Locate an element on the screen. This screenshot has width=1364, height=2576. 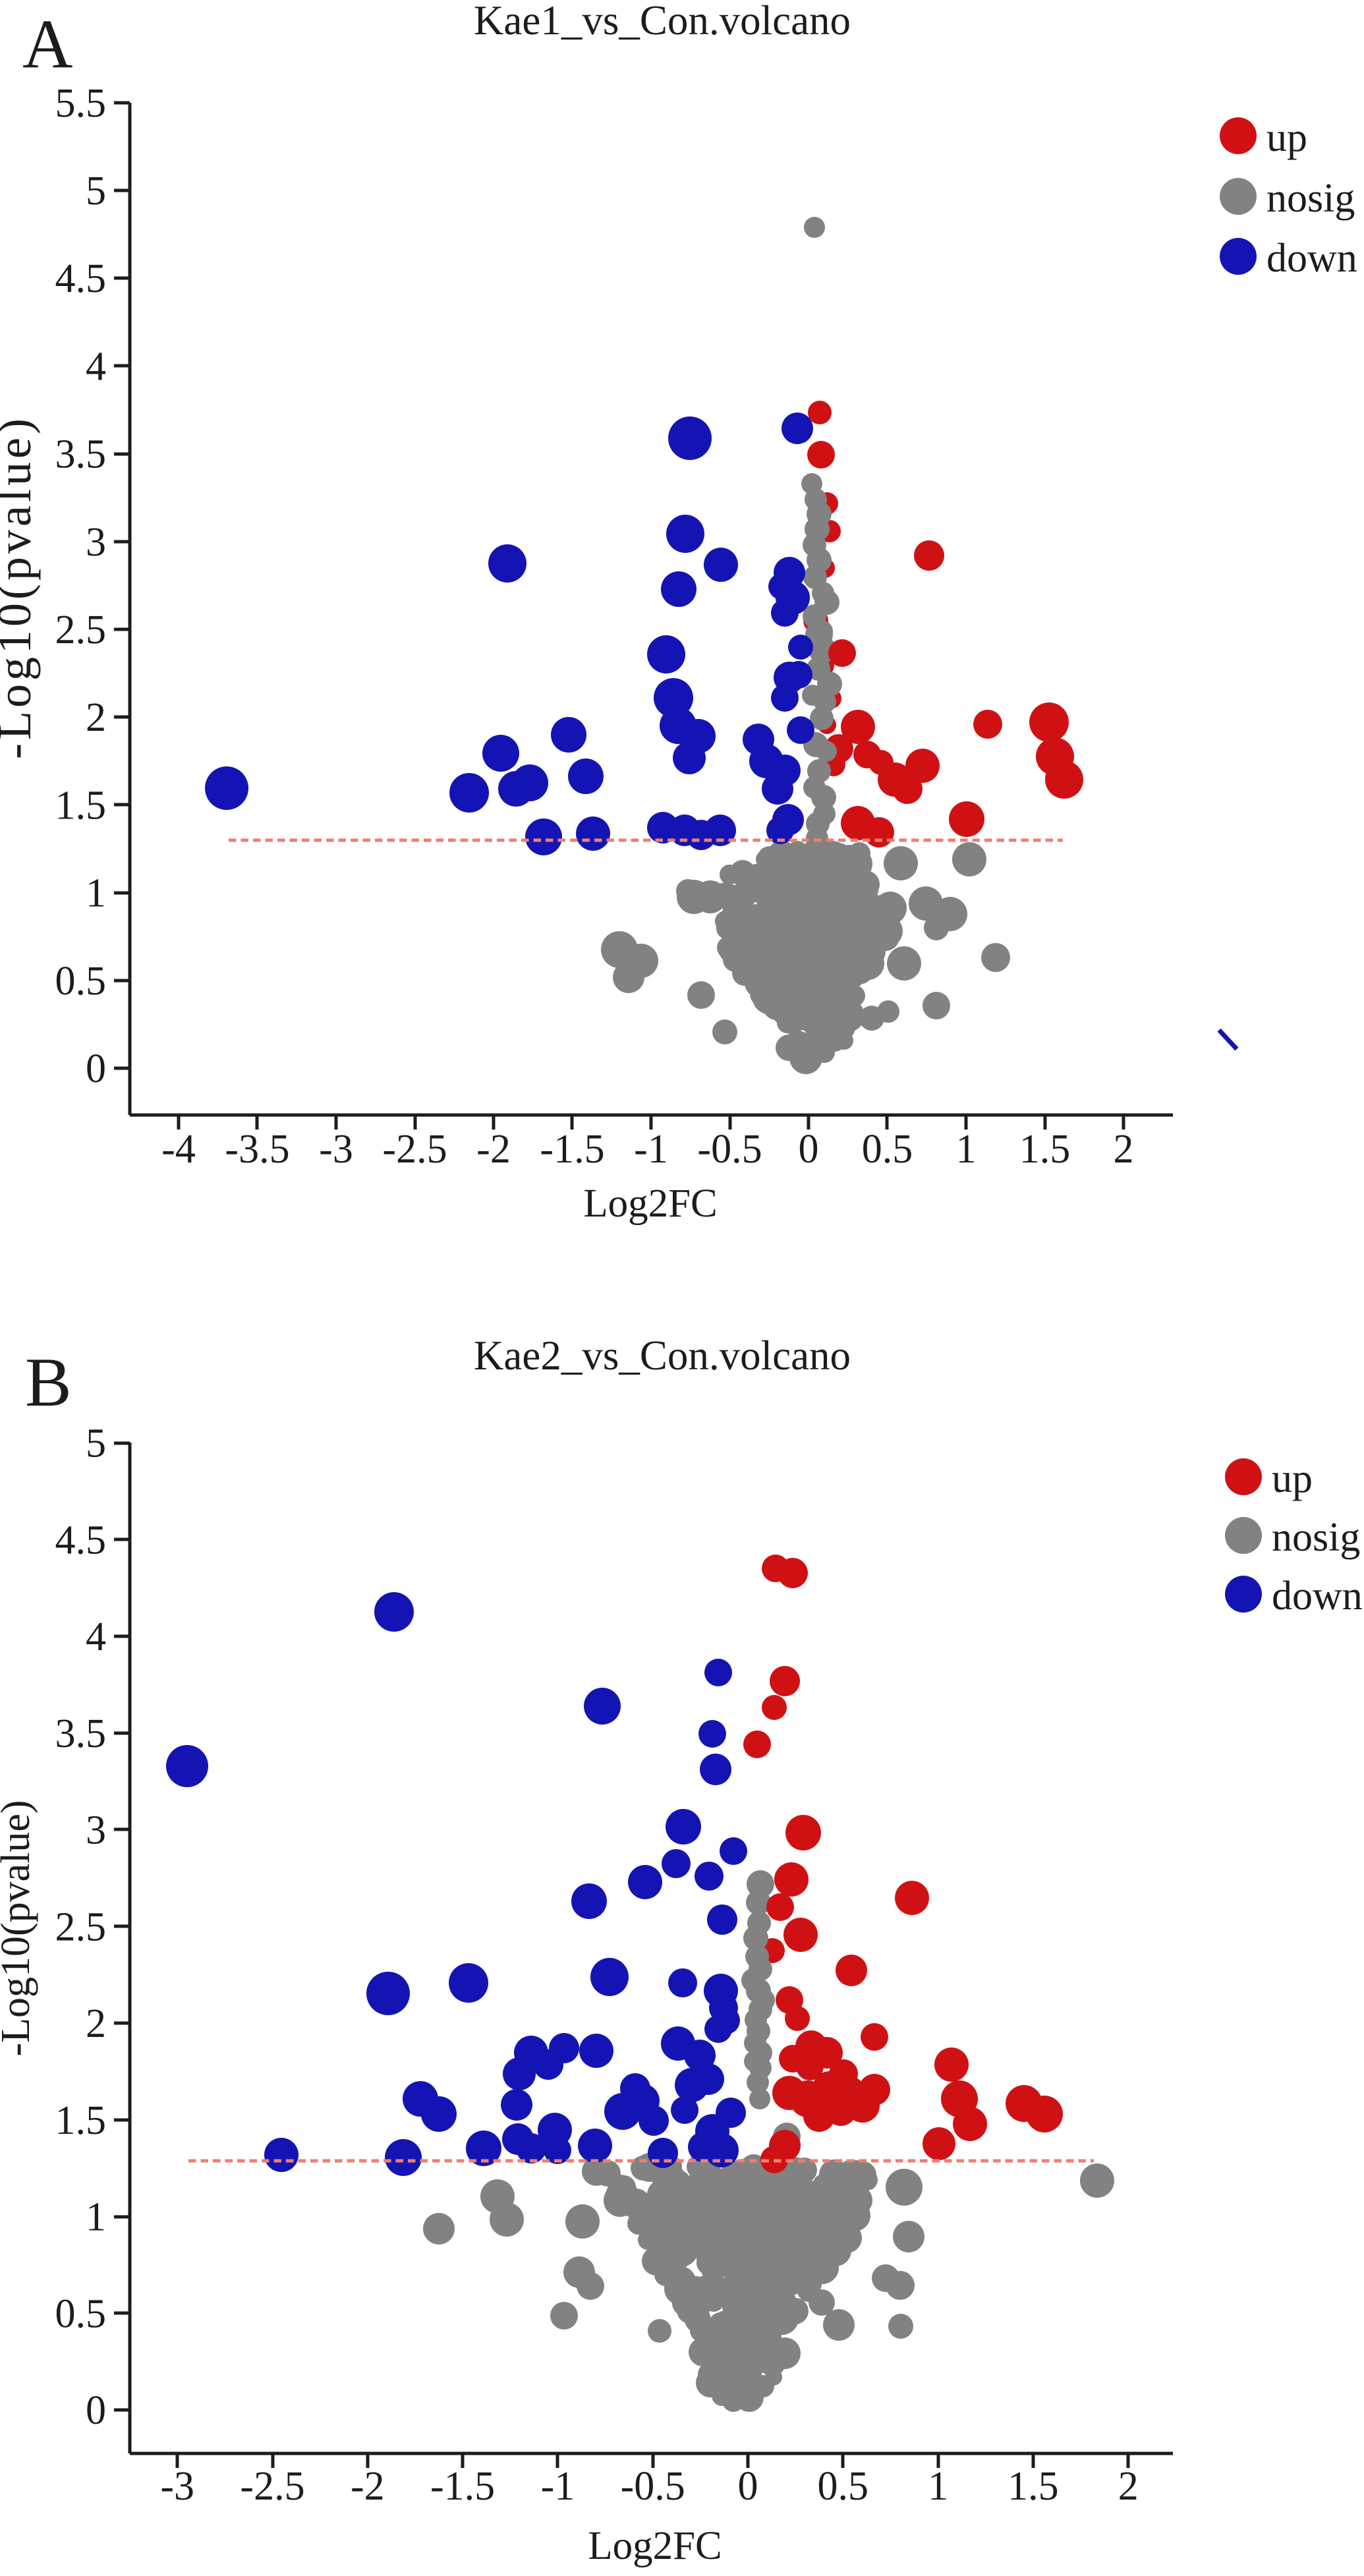
svg-text: 5.5 is located at coordinates (81, 104).